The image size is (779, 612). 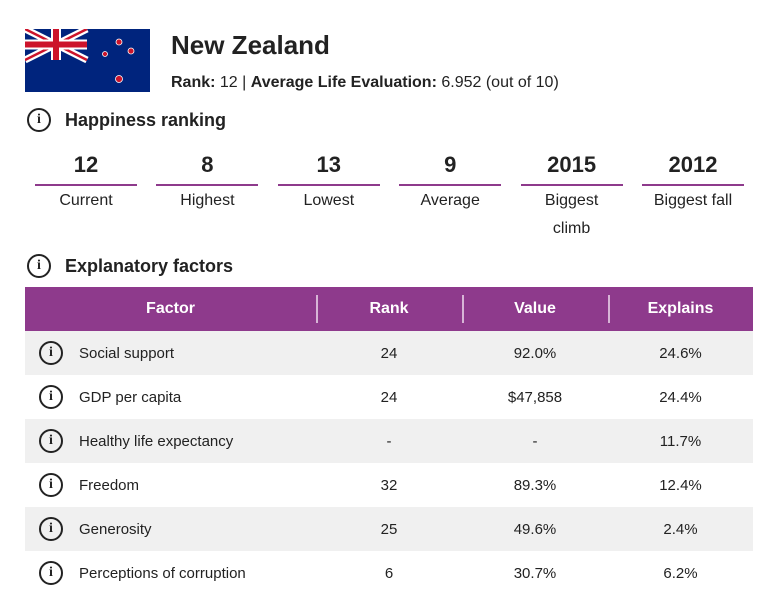 I want to click on table-cell: 92.0%, so click(x=535, y=353).